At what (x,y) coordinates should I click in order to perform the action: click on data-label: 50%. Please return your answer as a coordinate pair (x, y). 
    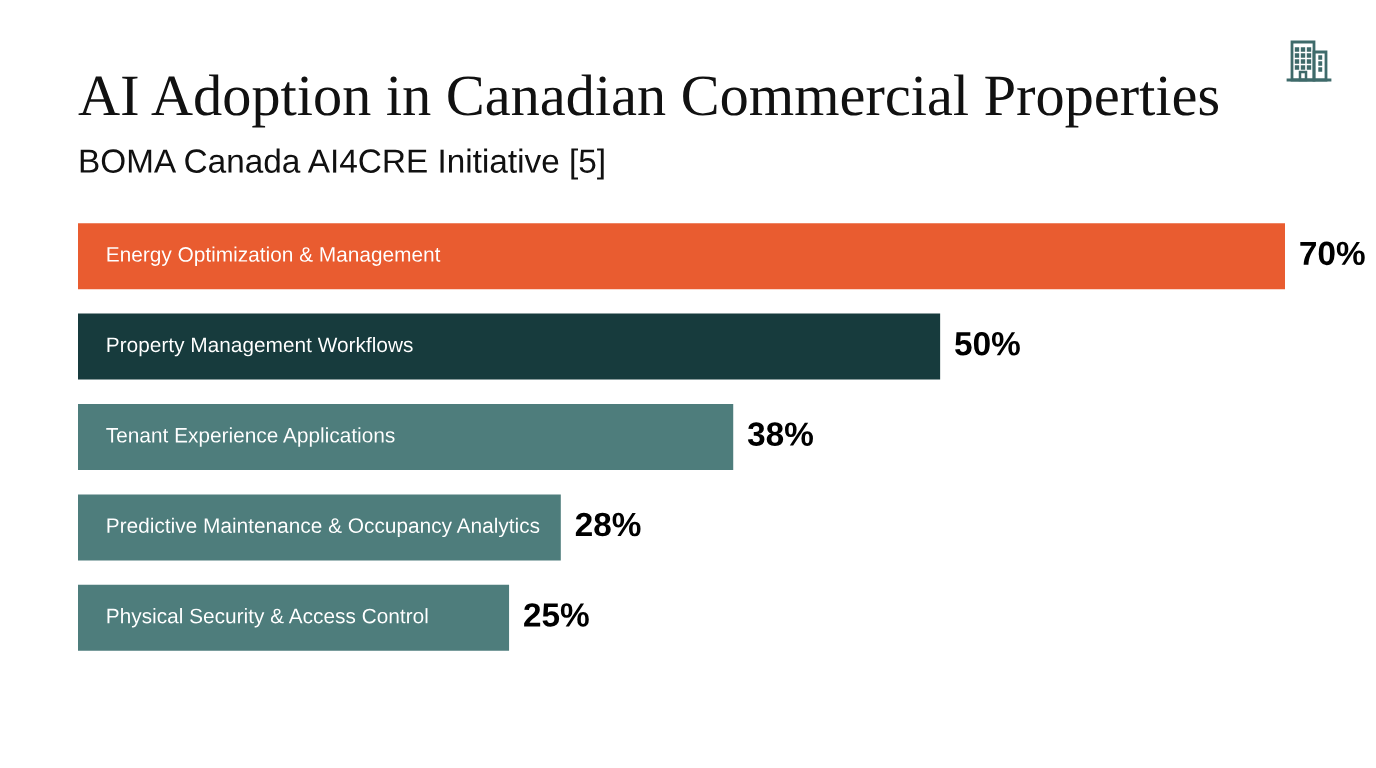
    Looking at the image, I should click on (987, 343).